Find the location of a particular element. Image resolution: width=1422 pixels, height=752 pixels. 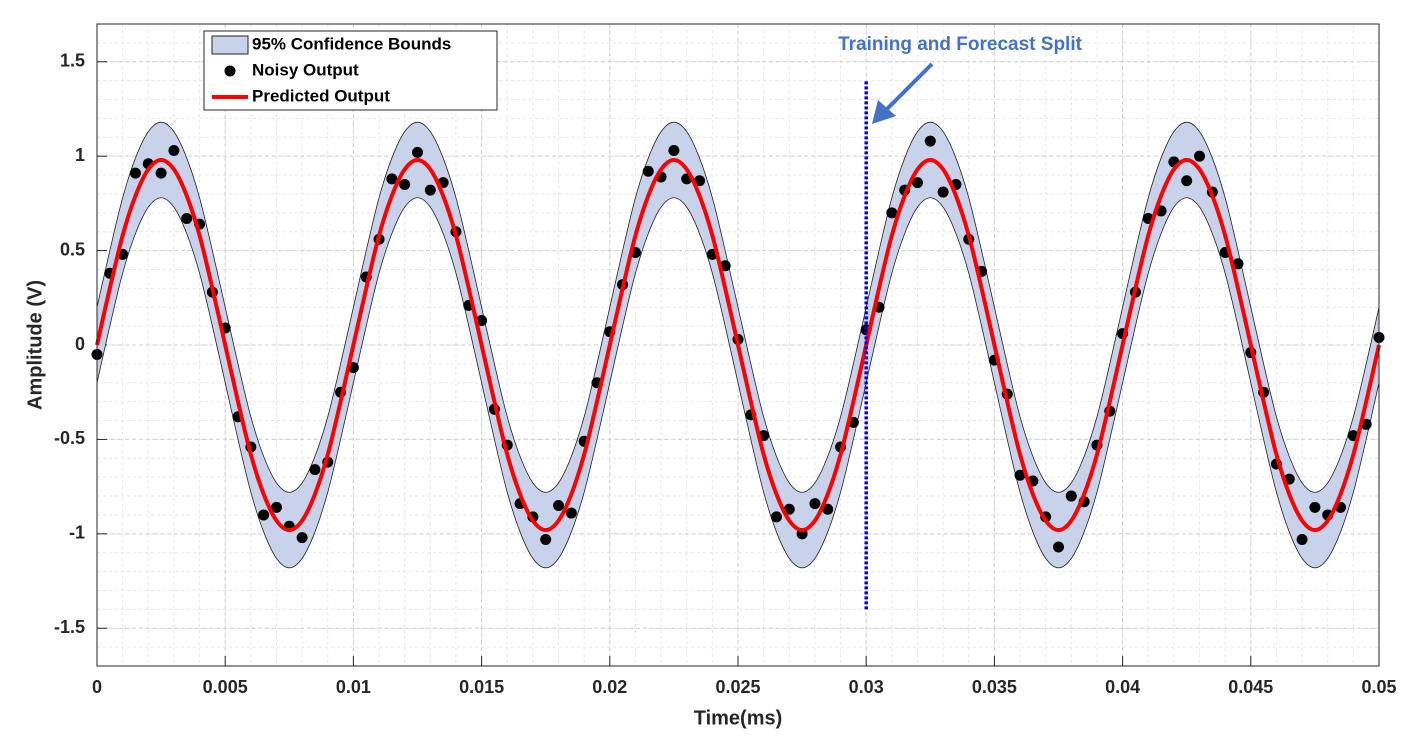

y-tick-label: -0.5 is located at coordinates (69, 438).